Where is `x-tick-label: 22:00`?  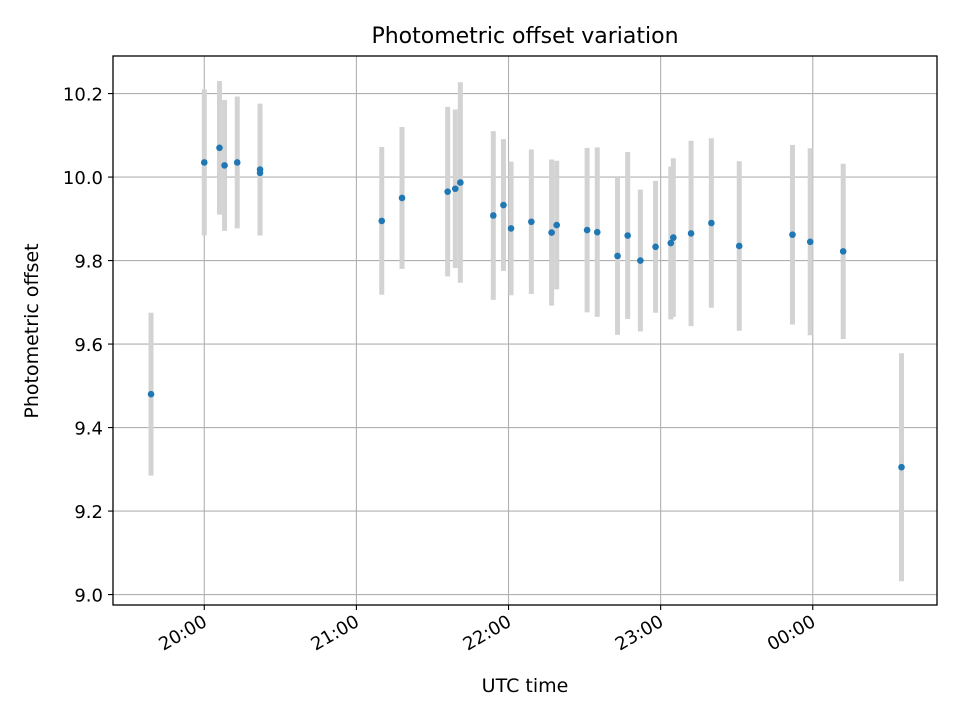 x-tick-label: 22:00 is located at coordinates (487, 633).